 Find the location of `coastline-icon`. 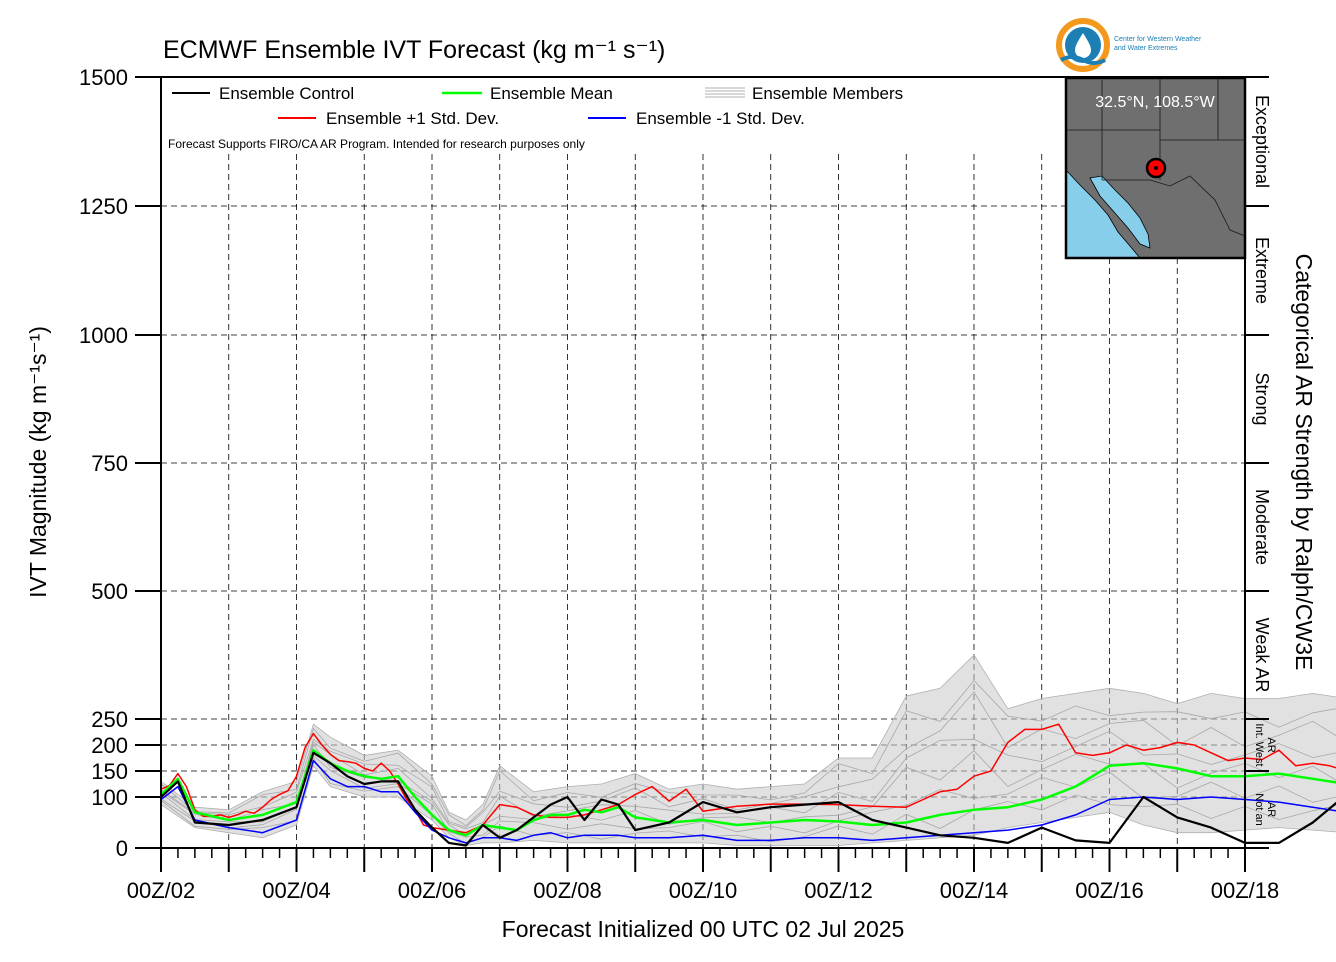

coastline-icon is located at coordinates (1103, 214).